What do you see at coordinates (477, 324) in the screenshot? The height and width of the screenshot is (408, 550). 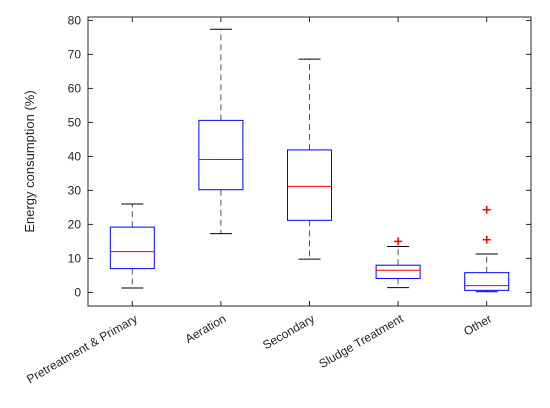 I see `x-tick-label: Other` at bounding box center [477, 324].